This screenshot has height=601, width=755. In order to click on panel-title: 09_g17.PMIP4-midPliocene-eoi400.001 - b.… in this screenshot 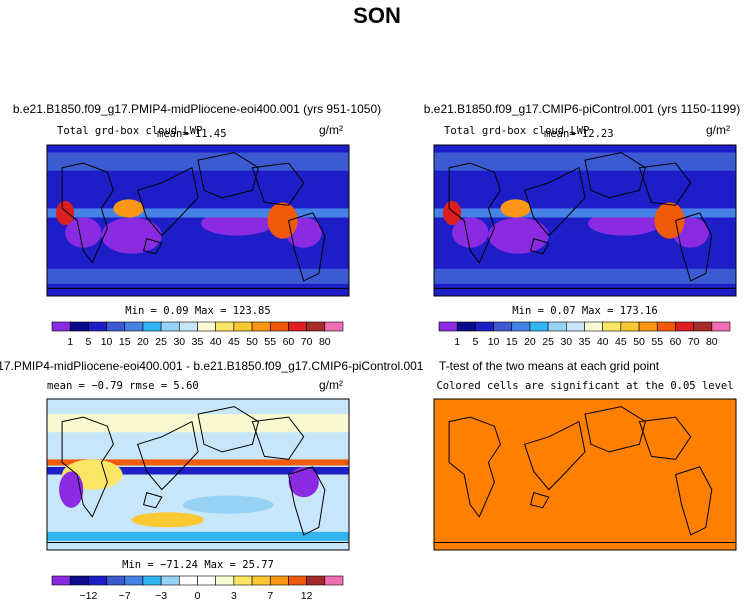, I will do `click(212, 366)`.